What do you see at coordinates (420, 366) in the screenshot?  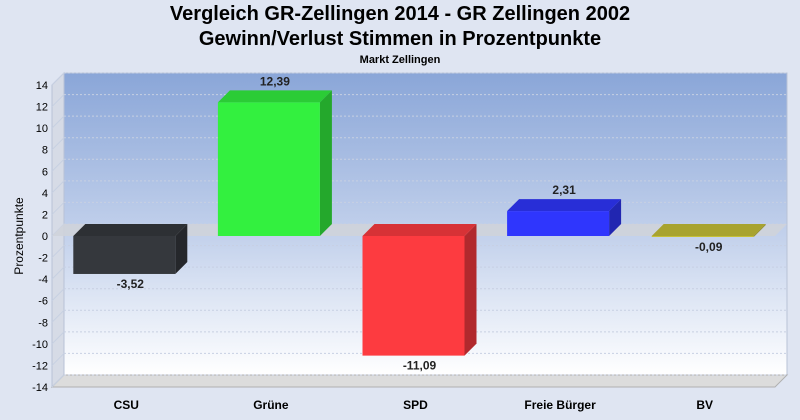 I see `data-label-2: -11,09` at bounding box center [420, 366].